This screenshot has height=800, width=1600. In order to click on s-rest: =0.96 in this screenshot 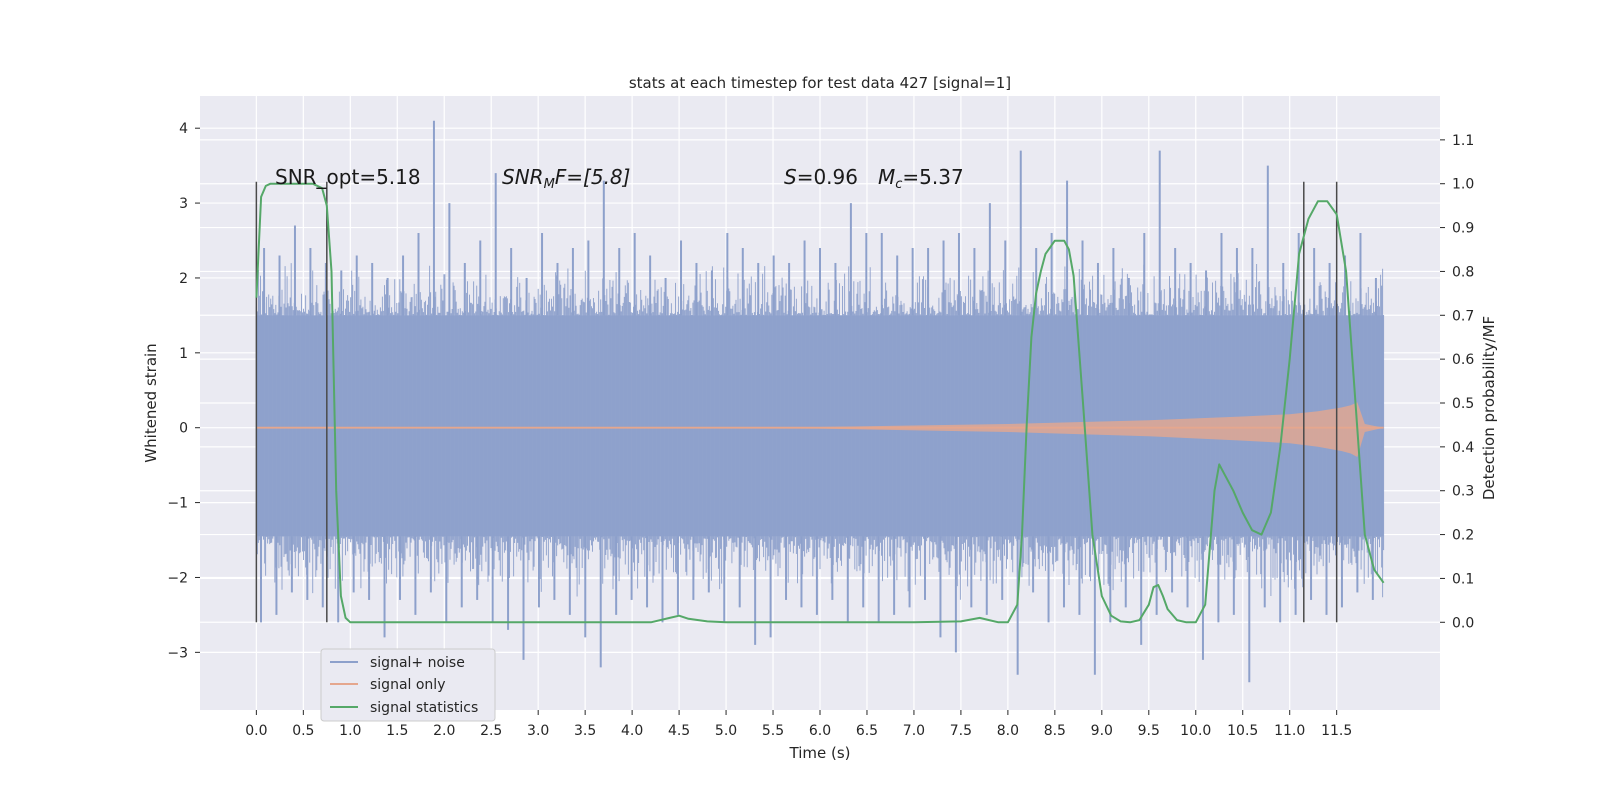, I will do `click(827, 177)`.